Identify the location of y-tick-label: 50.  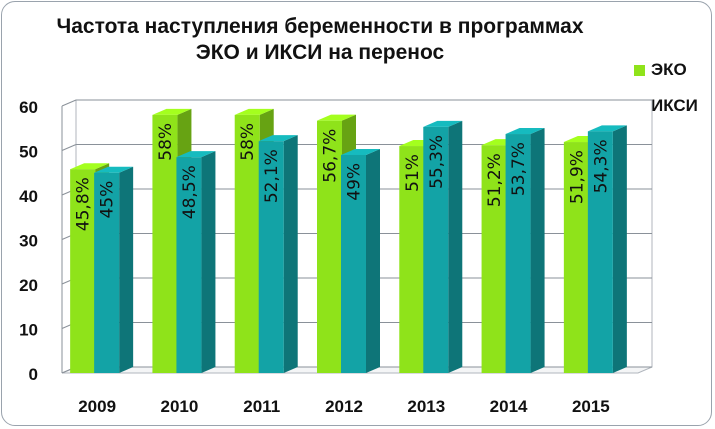
(28, 152).